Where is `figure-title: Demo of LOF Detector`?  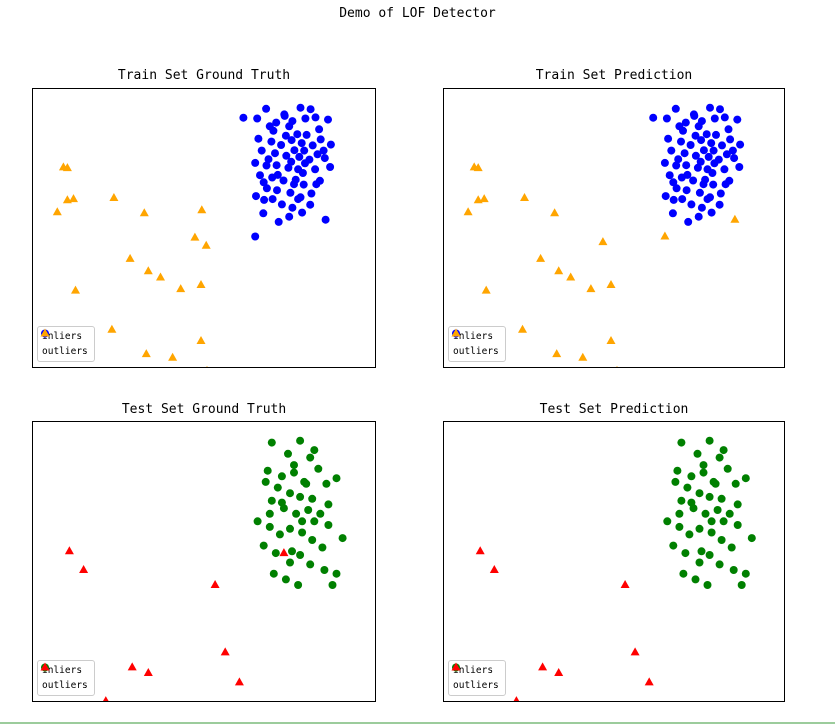 figure-title: Demo of LOF Detector is located at coordinates (417, 13).